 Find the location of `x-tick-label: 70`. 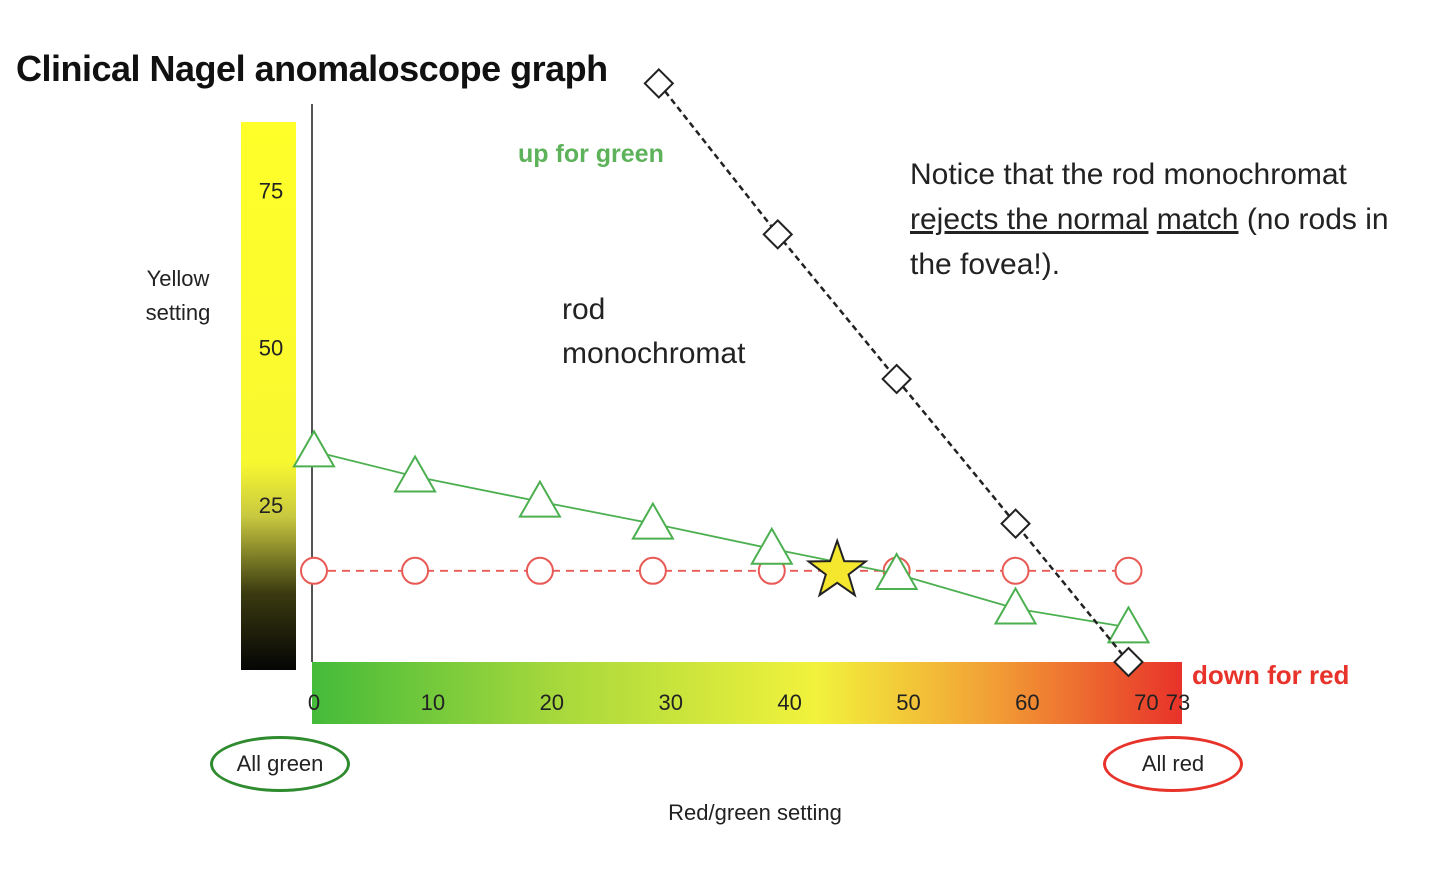

x-tick-label: 70 is located at coordinates (1146, 702).